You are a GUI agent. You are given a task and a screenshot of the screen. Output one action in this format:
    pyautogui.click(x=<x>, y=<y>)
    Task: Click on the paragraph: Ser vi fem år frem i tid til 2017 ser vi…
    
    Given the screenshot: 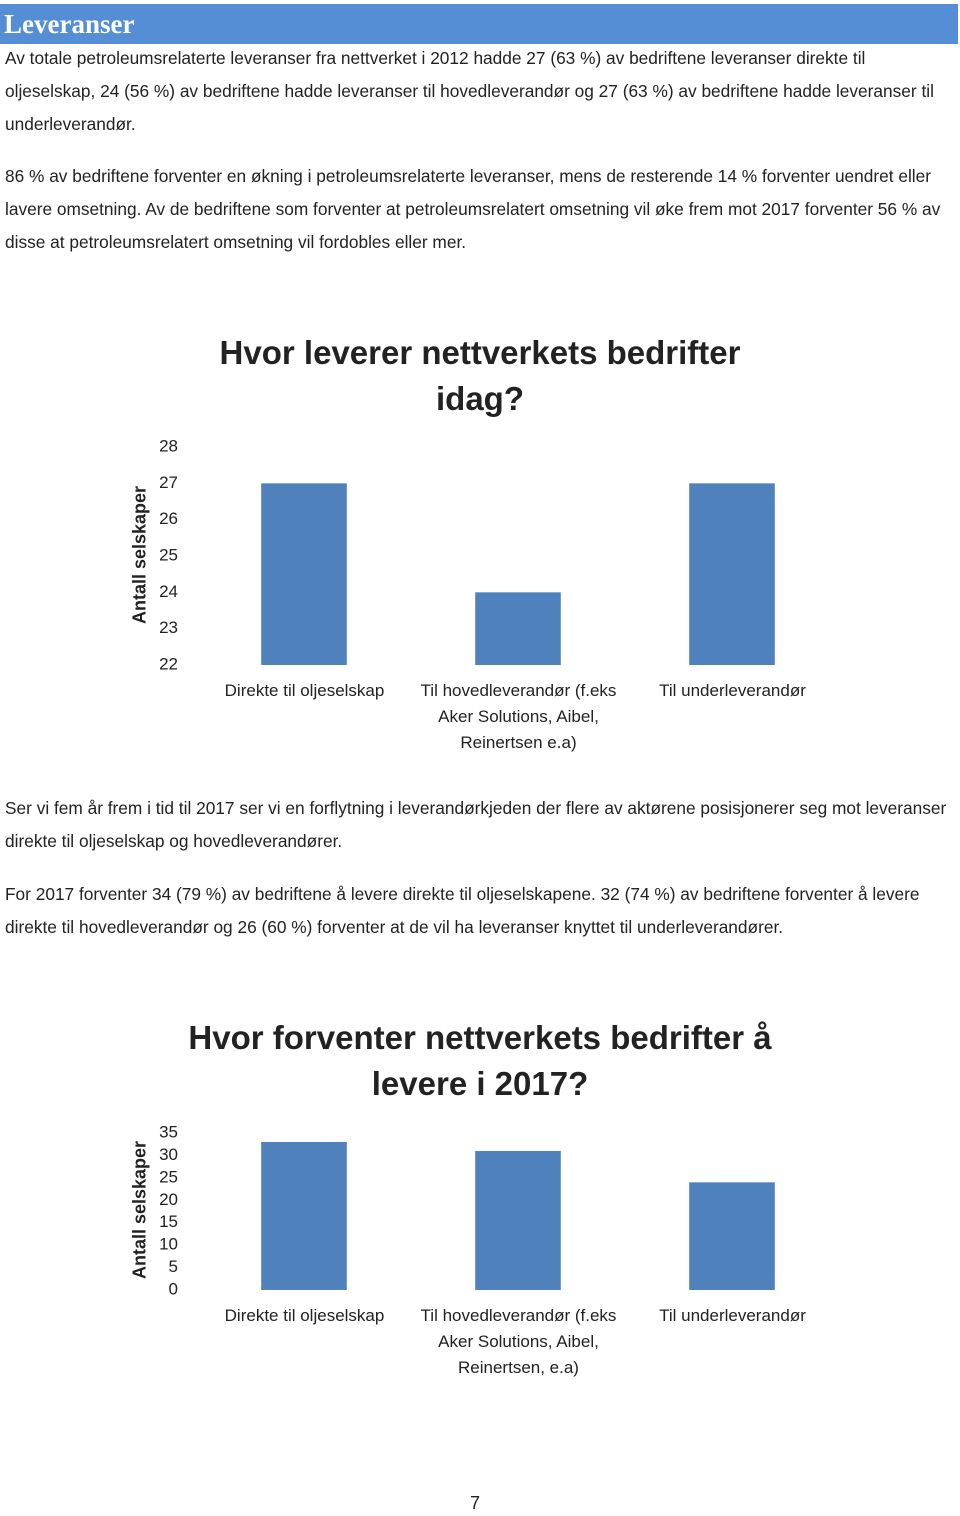 What is the action you would take?
    pyautogui.click(x=476, y=824)
    